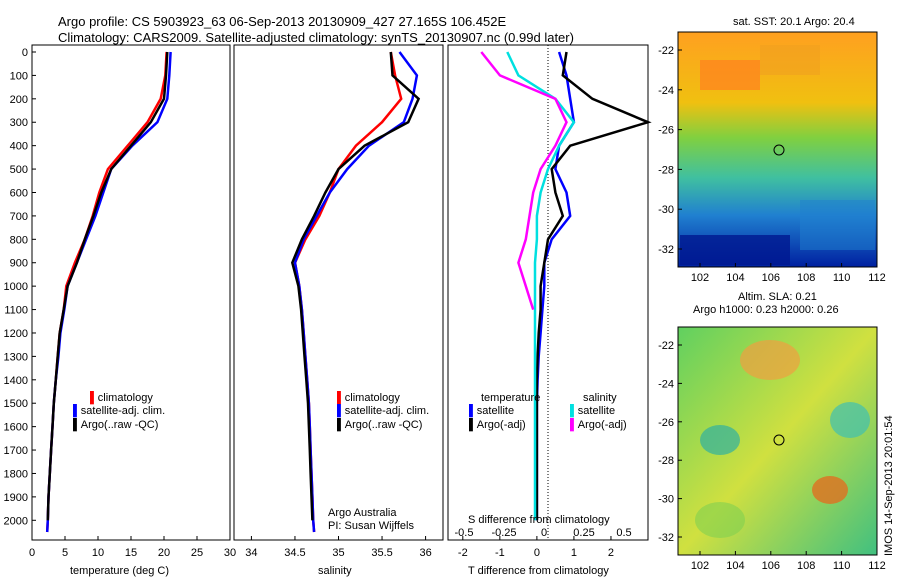  Describe the element at coordinates (16, 474) in the screenshot. I see `depth-tick-label: 1800` at that location.